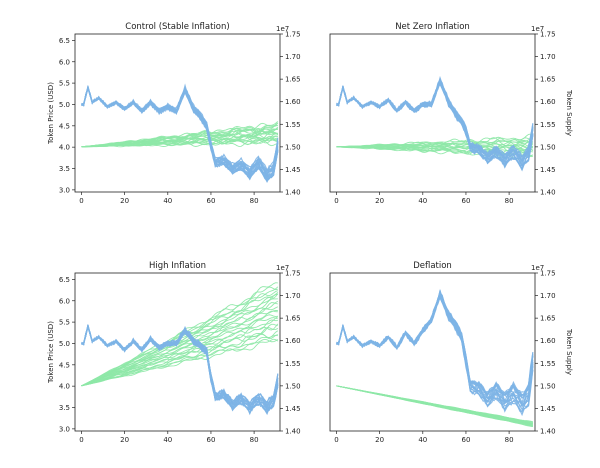 The image size is (600, 468). Describe the element at coordinates (64, 169) in the screenshot. I see `y-tick-label-left: 3.5` at that location.